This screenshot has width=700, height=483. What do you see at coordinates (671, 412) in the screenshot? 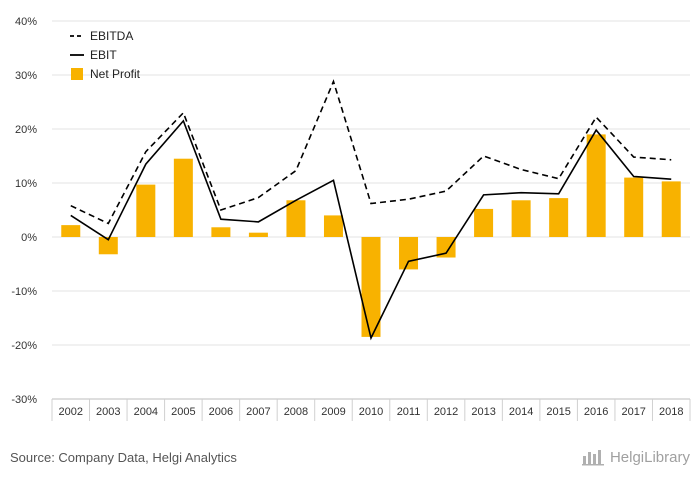
I see `x-tick-label: 2018` at bounding box center [671, 412].